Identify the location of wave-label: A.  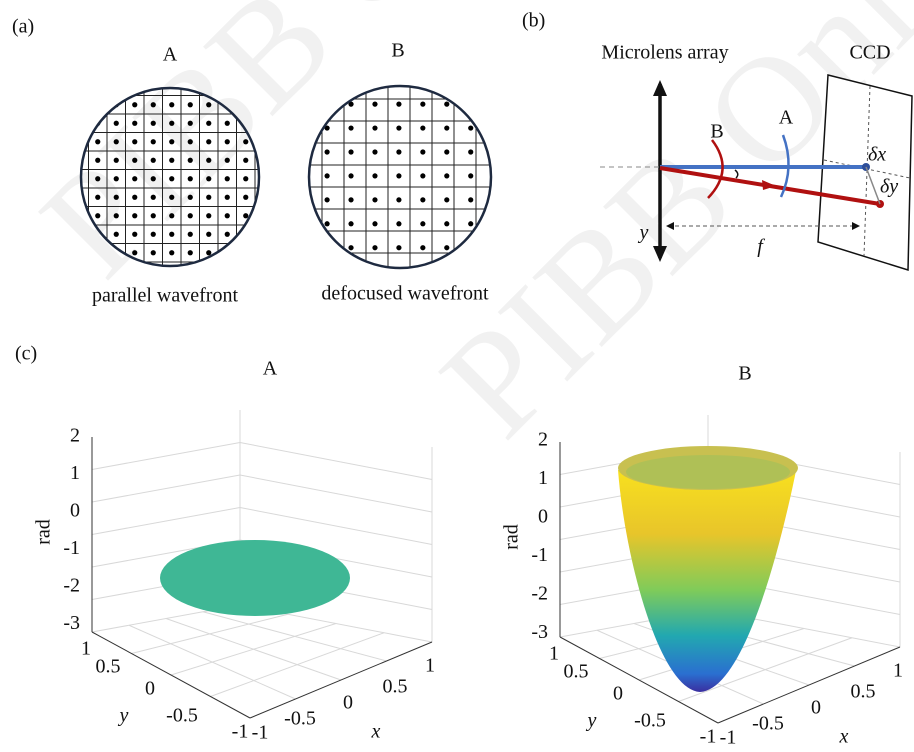
(786, 118).